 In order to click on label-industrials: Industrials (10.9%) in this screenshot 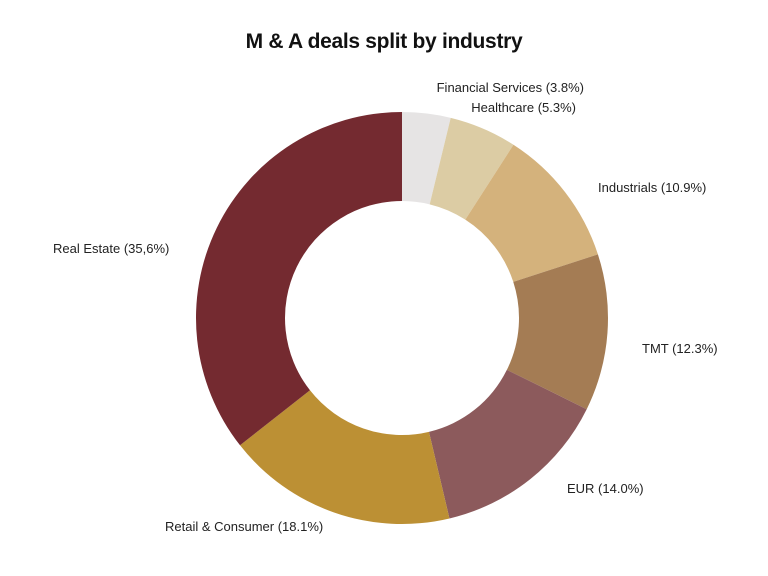, I will do `click(652, 187)`.